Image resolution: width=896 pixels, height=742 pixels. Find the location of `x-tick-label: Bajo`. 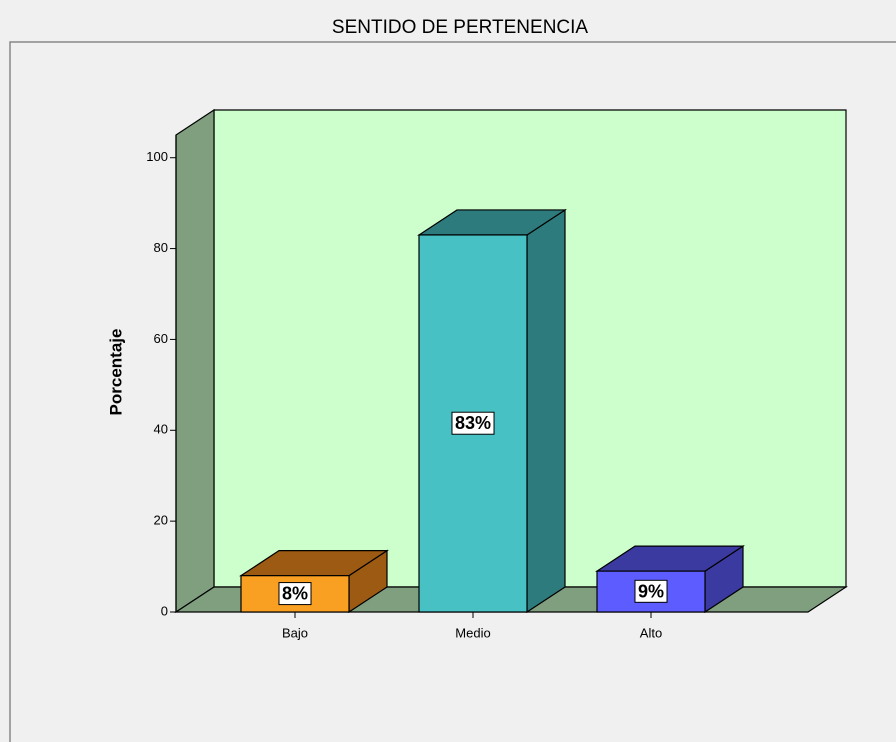

x-tick-label: Bajo is located at coordinates (295, 632).